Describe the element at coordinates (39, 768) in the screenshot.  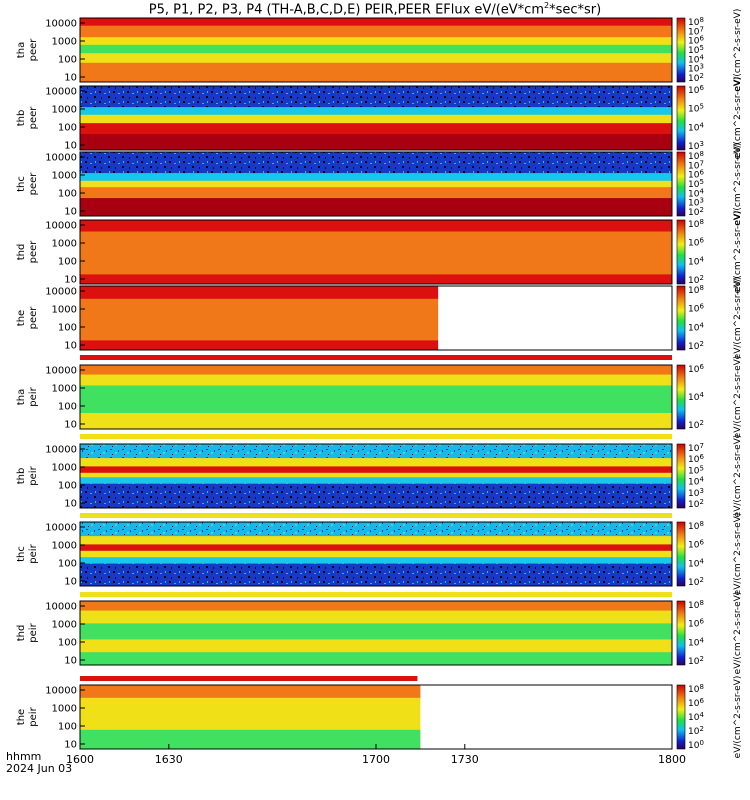
I see `x-axis-date-label: 2024 Jun 03` at that location.